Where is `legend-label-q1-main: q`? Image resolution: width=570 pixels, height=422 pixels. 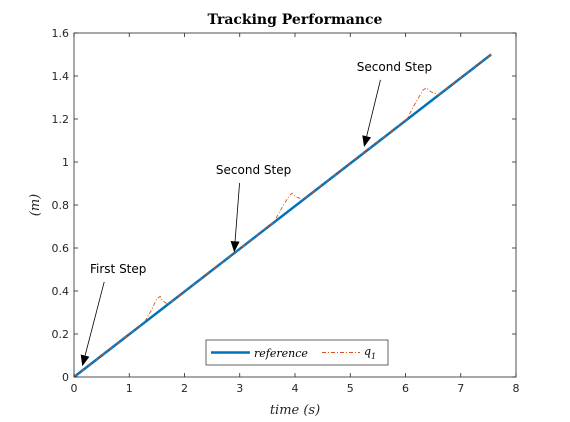 legend-label-q1-main: q is located at coordinates (367, 351).